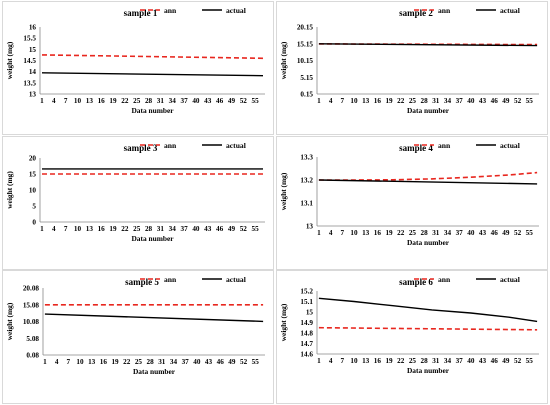 The height and width of the screenshot is (405, 550). Describe the element at coordinates (34, 207) in the screenshot. I see `y-tick-label: 5` at that location.